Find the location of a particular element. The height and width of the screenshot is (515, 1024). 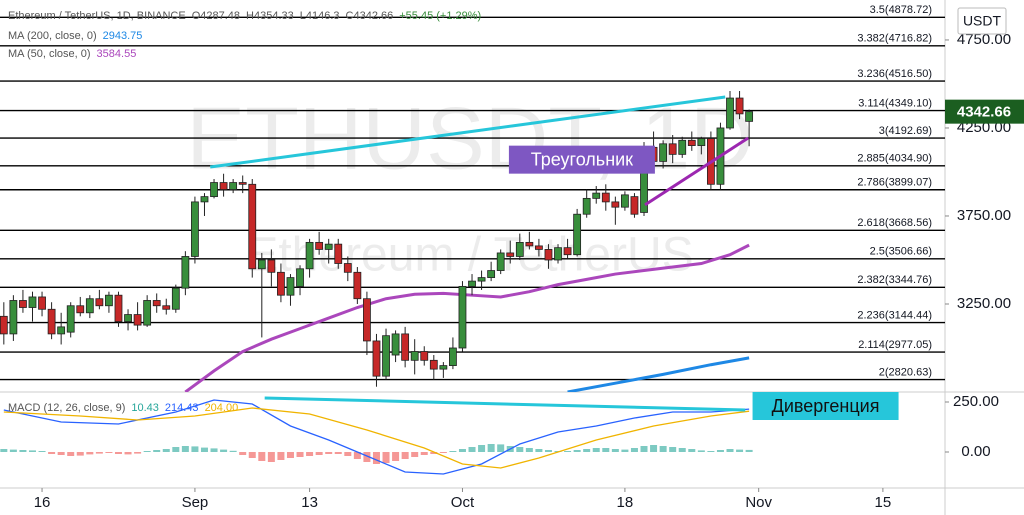

fib-label: 2.885(4034.90) is located at coordinates (894, 159).